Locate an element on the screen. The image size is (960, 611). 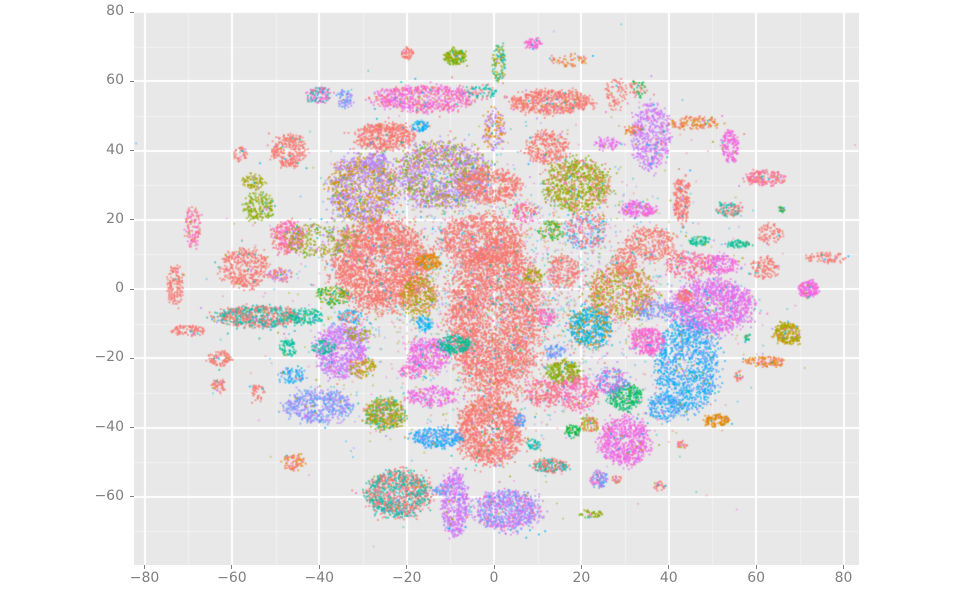
y-tick-label: −60 is located at coordinates (109, 495).